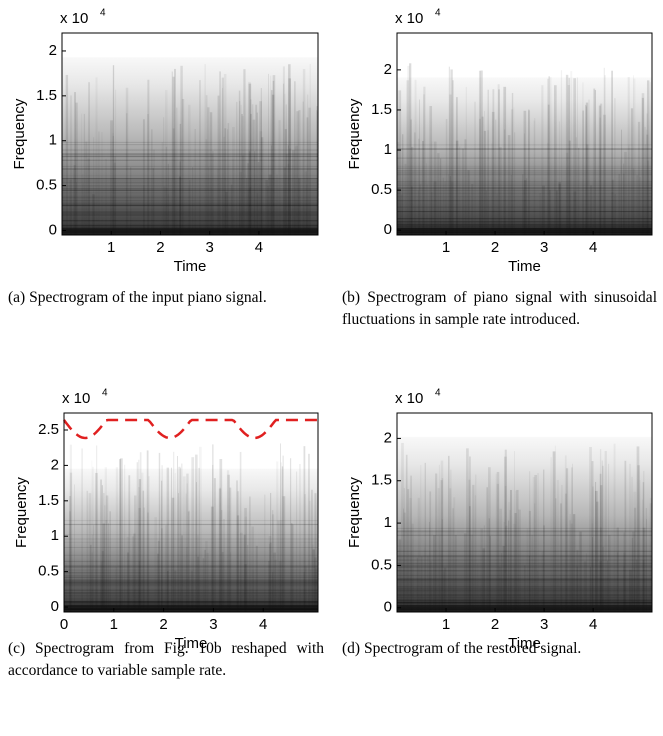  Describe the element at coordinates (388, 229) in the screenshot. I see `y-tick-label: 0` at that location.